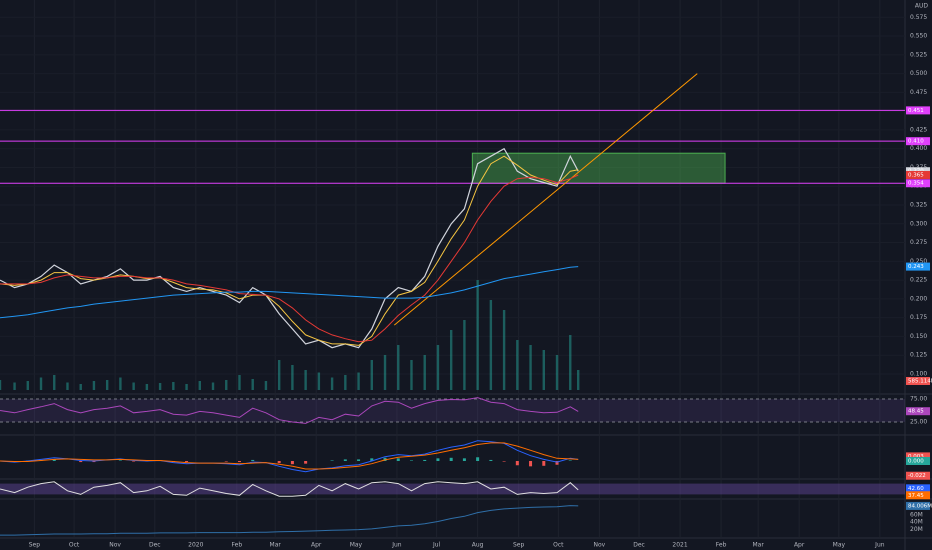 This screenshot has width=932, height=550. Describe the element at coordinates (799, 545) in the screenshot. I see `x-tick-label: Apr` at that location.